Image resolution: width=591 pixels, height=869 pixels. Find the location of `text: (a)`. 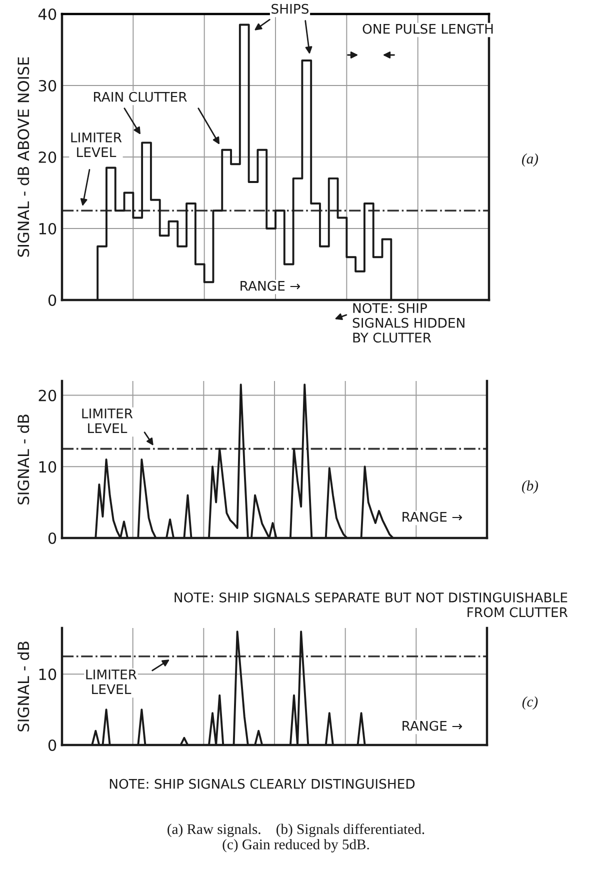

text: (a) is located at coordinates (530, 160).